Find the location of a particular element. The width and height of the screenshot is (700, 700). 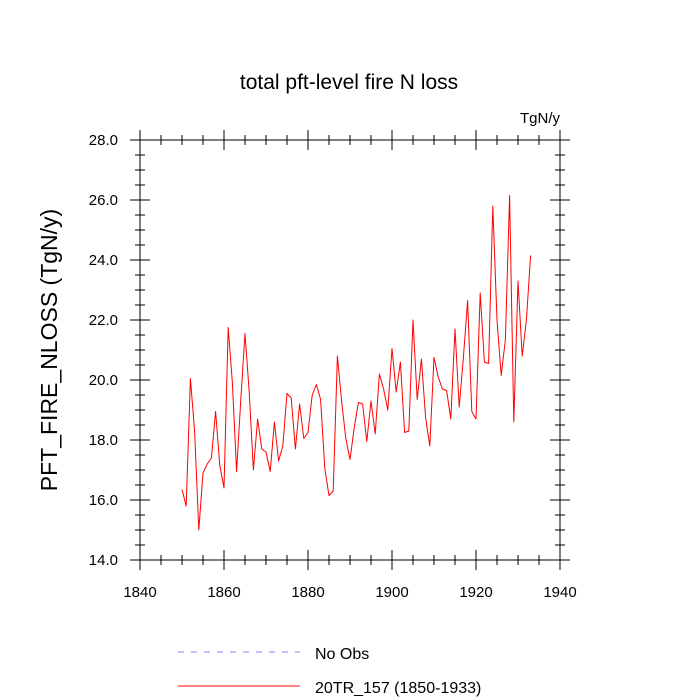

x-tick-label: 1940 is located at coordinates (559, 592).